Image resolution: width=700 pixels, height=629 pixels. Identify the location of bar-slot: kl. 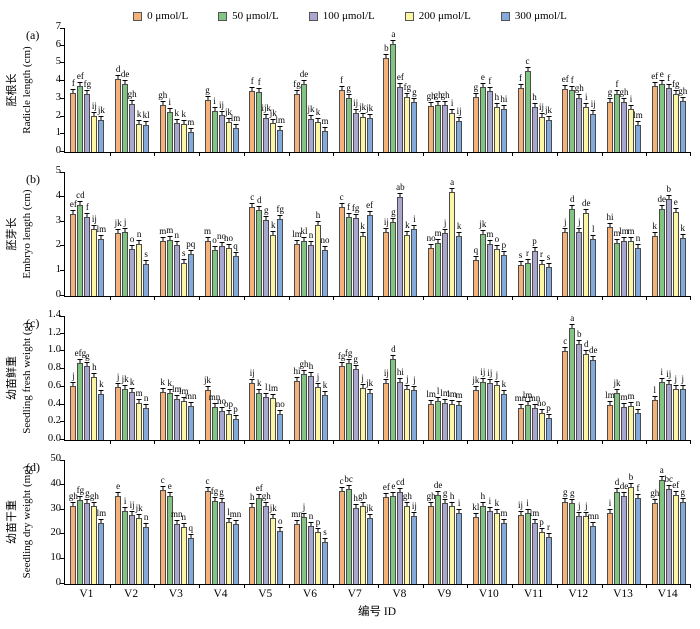
(303, 234).